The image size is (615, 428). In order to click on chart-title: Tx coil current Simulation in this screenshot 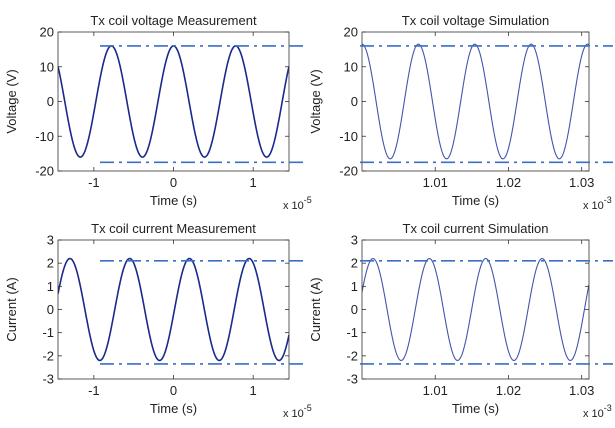, I will do `click(476, 228)`.